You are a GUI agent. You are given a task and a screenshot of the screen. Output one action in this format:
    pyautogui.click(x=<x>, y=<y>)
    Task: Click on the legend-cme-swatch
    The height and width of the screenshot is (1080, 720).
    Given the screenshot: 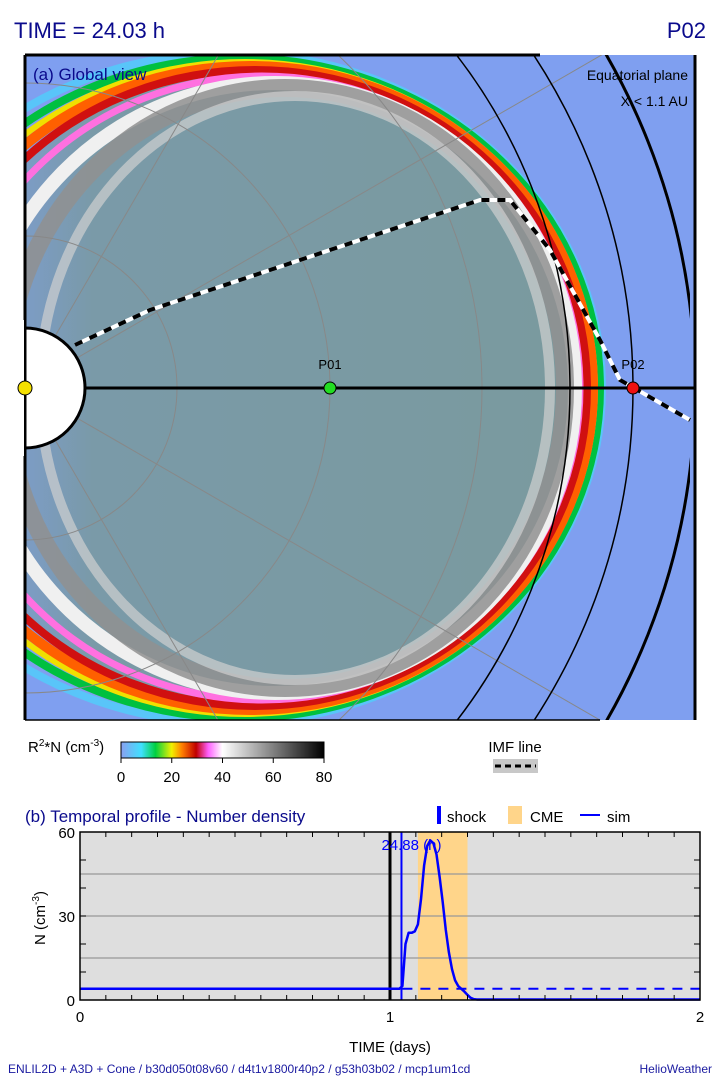 What is the action you would take?
    pyautogui.click(x=515, y=815)
    